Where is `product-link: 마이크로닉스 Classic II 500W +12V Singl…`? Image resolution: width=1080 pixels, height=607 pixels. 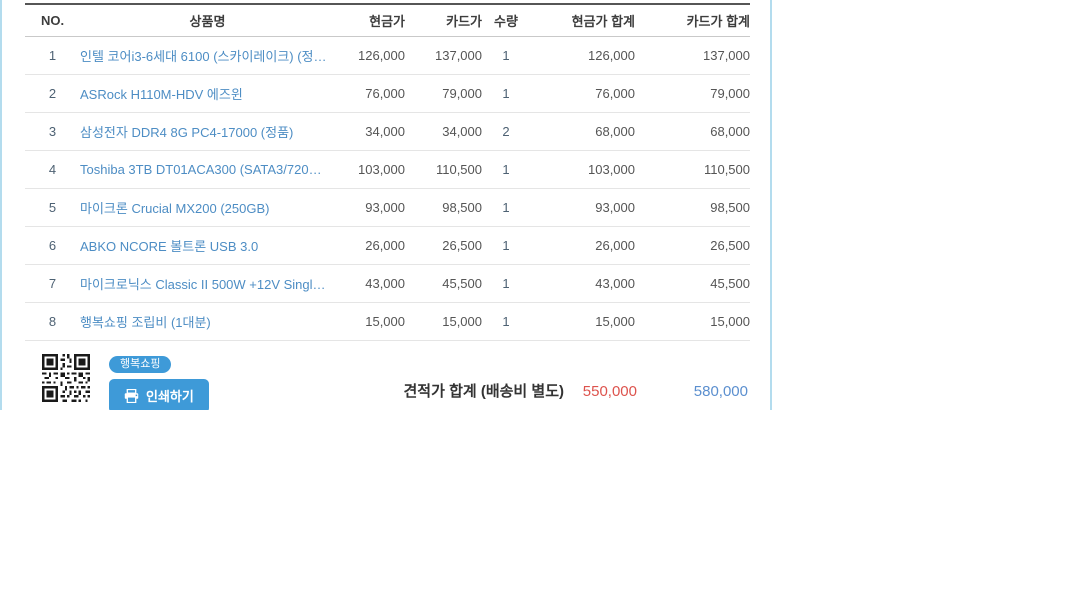 product-link: 마이크로닉스 Classic II 500W +12V Singl… is located at coordinates (203, 284).